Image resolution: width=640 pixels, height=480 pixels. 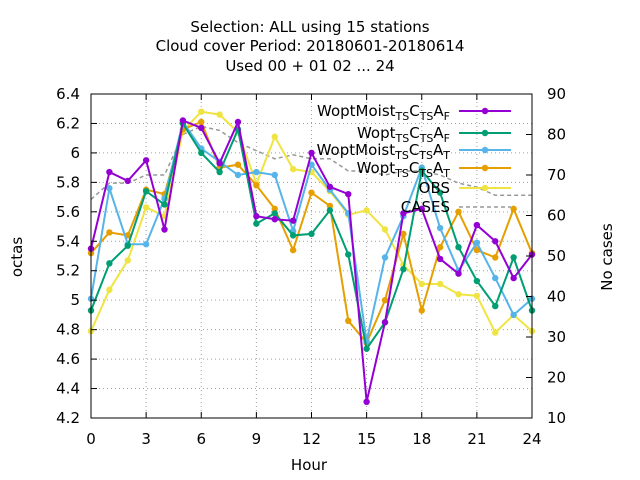 I want to click on x-tick-label: 3, so click(x=146, y=439).